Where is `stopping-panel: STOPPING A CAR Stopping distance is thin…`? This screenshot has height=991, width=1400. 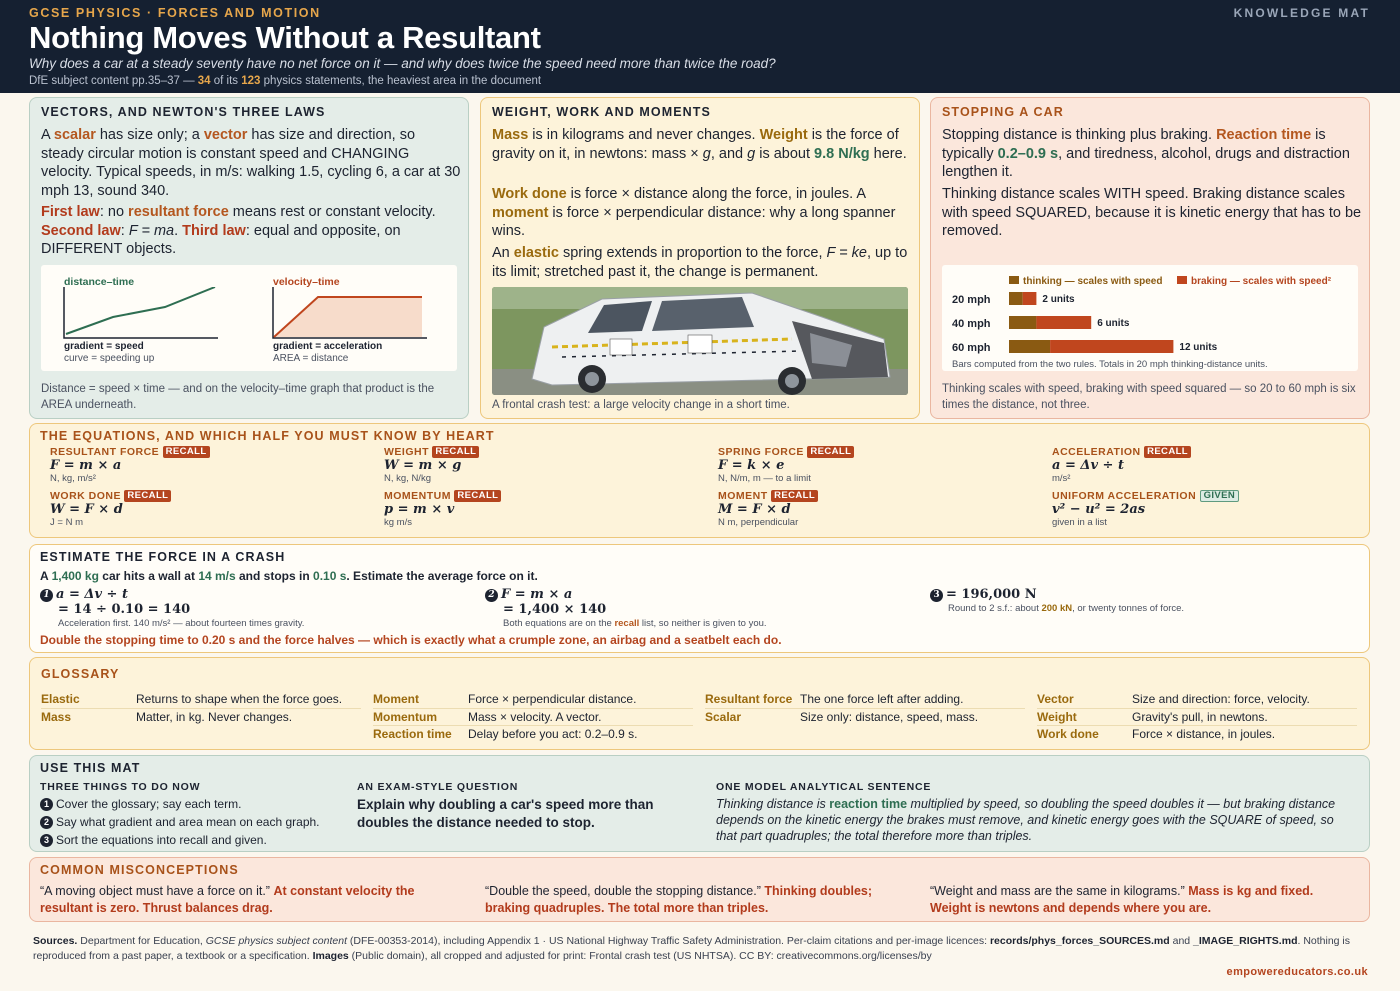
stopping-panel: STOPPING A CAR Stopping distance is thin… is located at coordinates (1150, 258).